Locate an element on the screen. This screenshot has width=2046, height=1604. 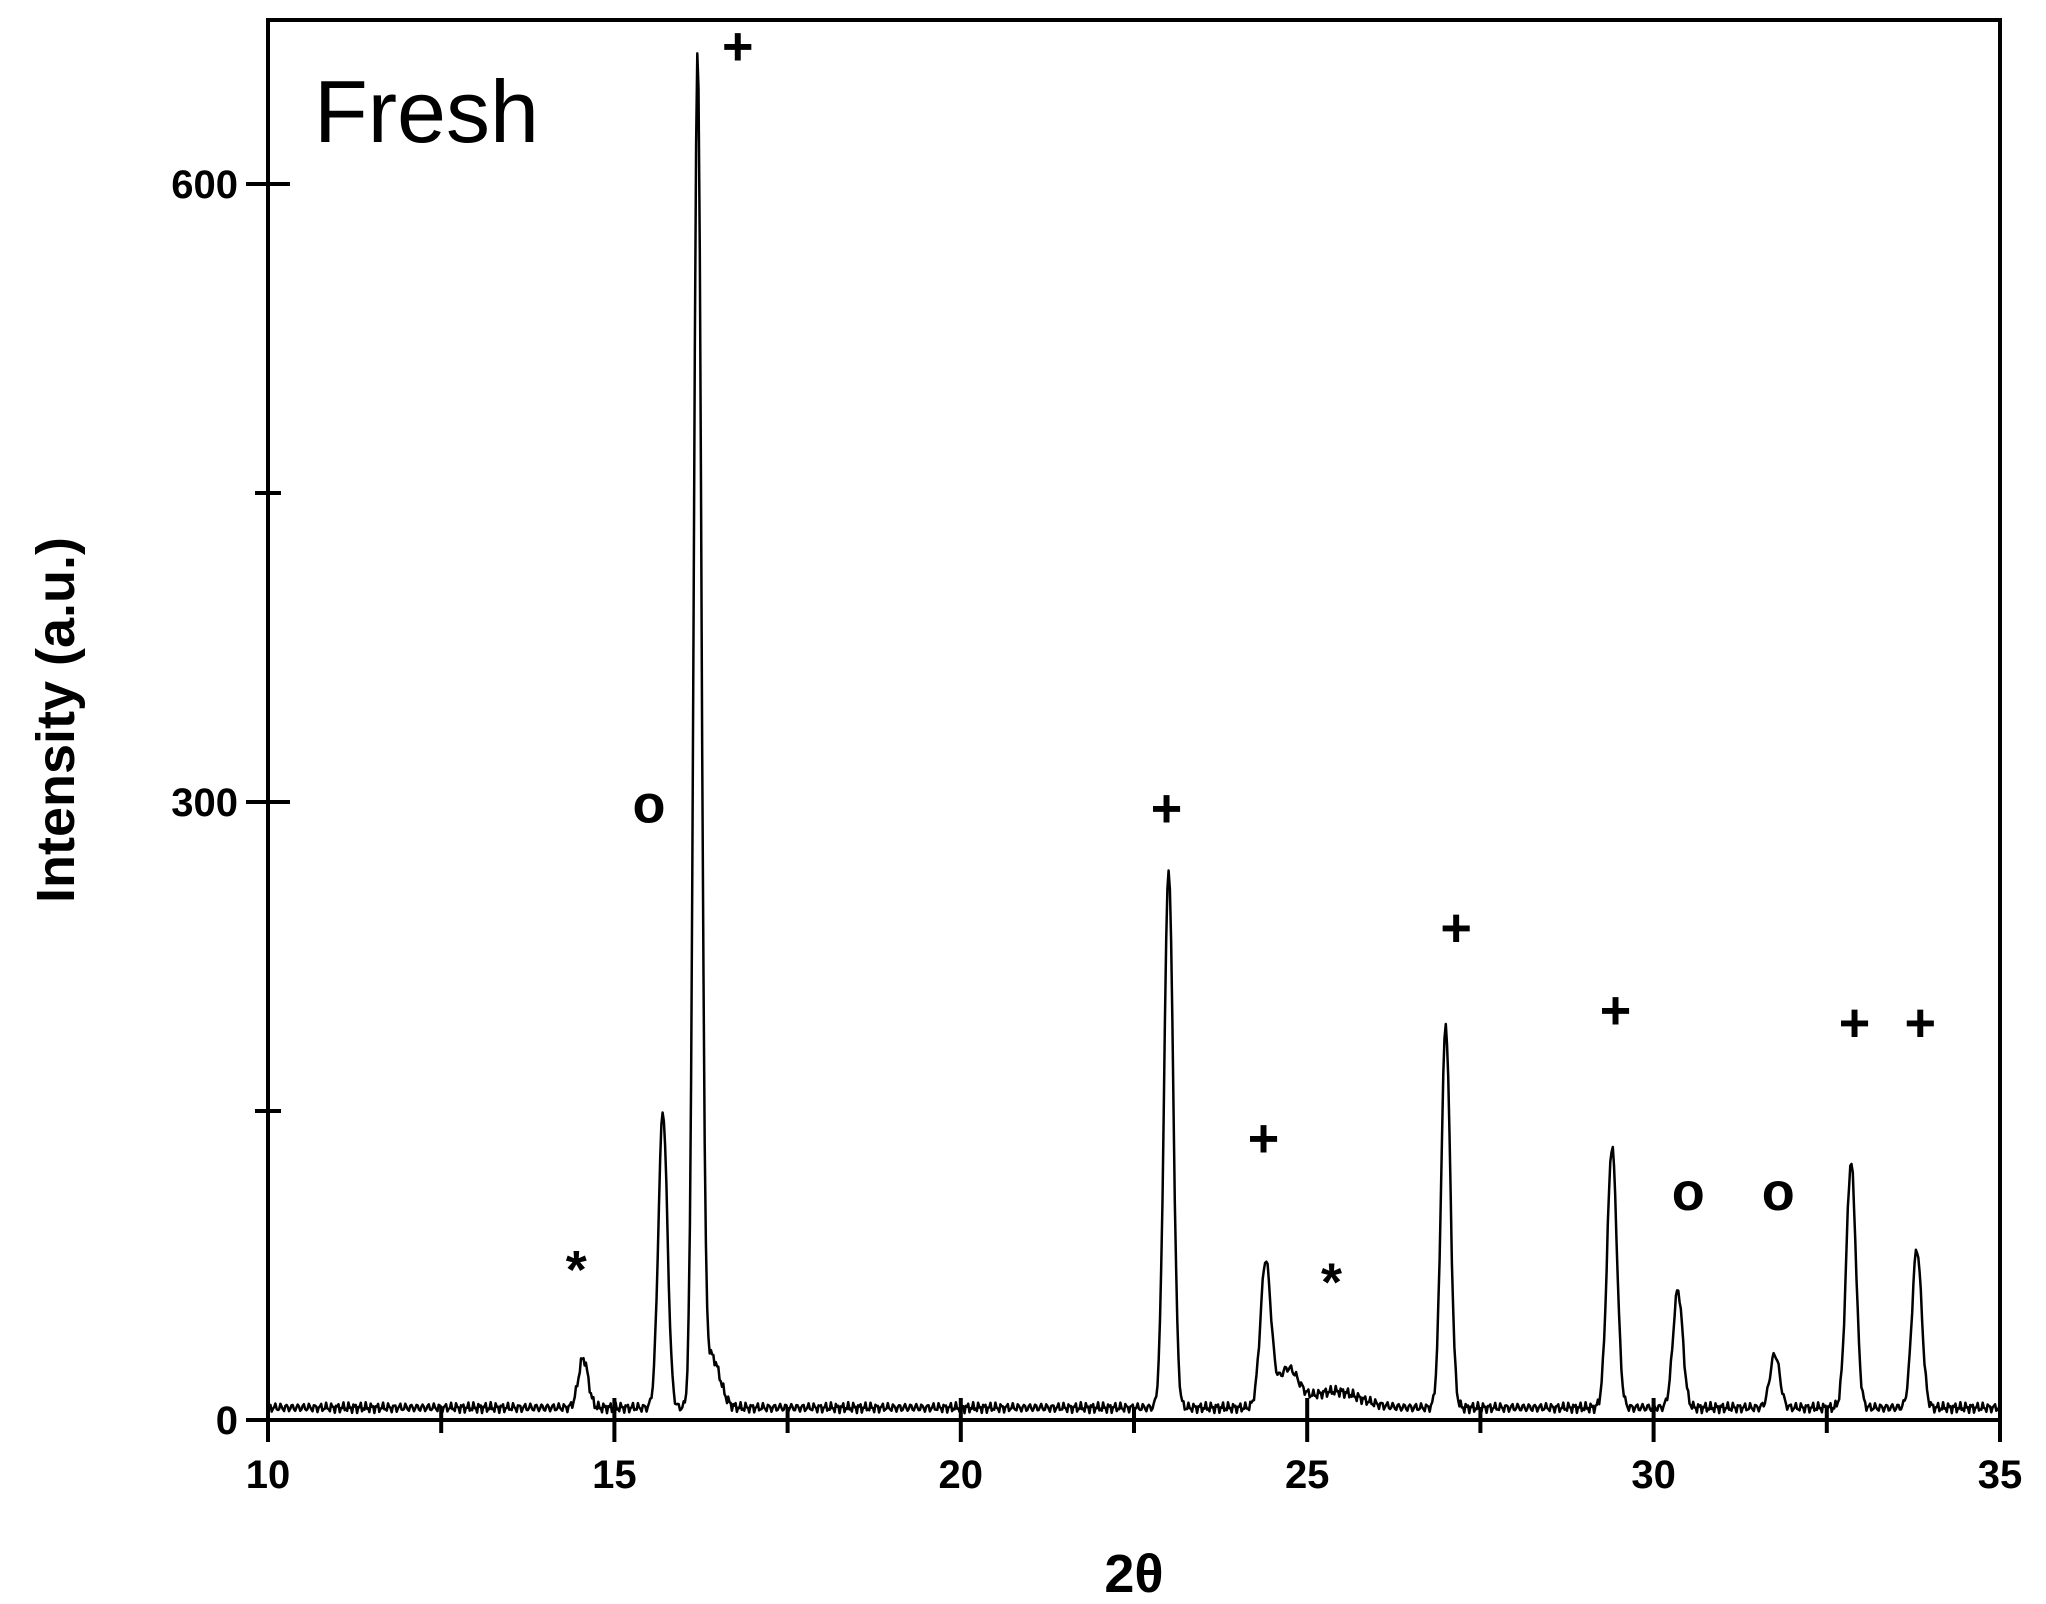
x-tick-label: 35 is located at coordinates (2000, 1475).